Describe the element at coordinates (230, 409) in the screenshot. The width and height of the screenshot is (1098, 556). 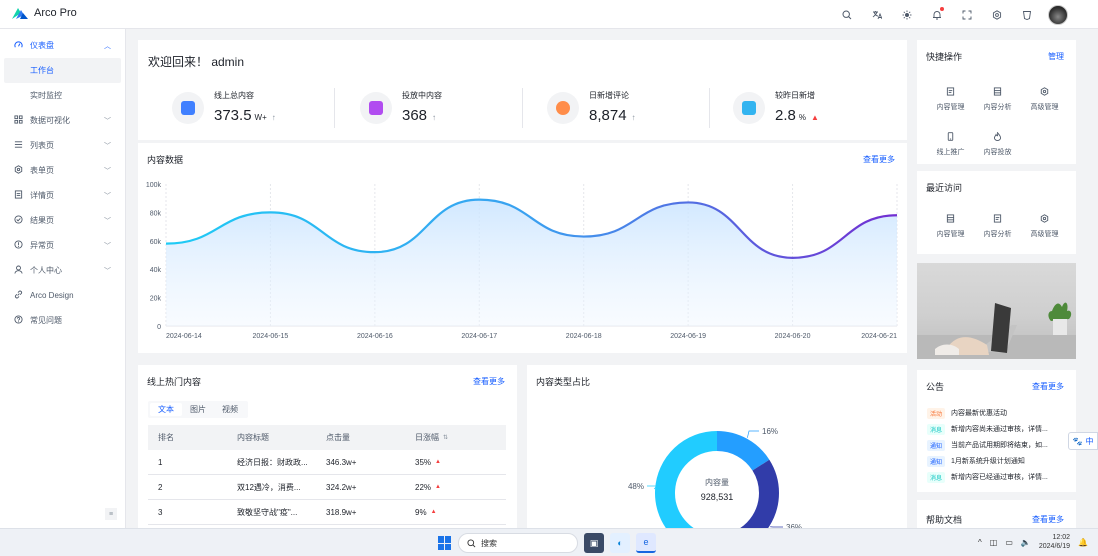
I see `tab-video: 视频` at that location.